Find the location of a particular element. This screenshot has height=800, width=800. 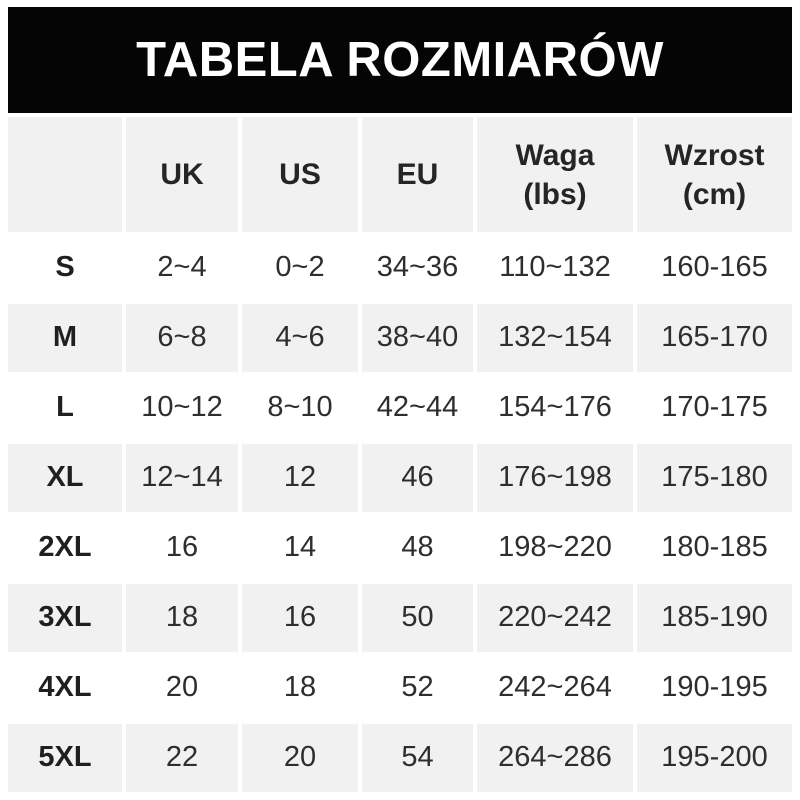

table-row-s: S 2~4 0~2 34~36 110~132 160-165 is located at coordinates (400, 268).